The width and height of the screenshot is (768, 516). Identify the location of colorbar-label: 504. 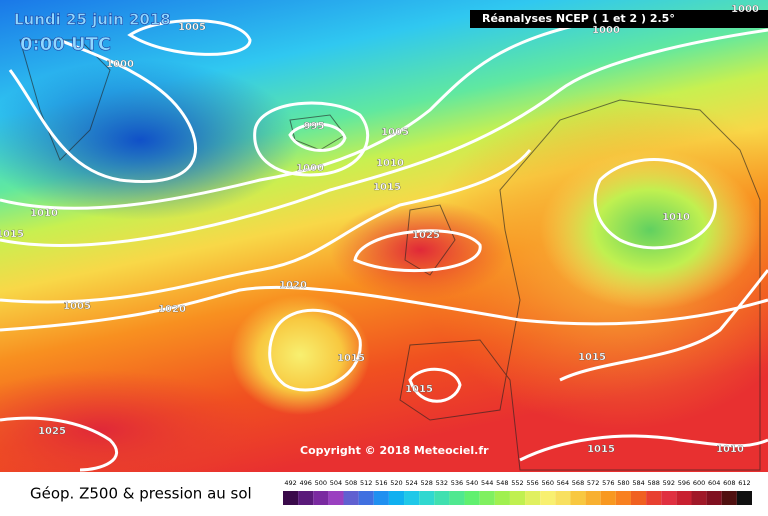
(336, 483).